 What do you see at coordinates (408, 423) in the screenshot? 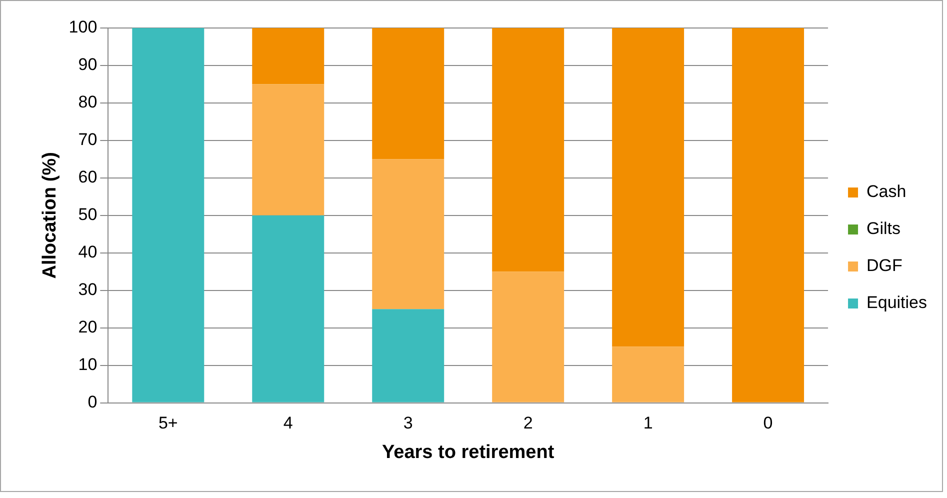
I see `x-tick-label: 3` at bounding box center [408, 423].